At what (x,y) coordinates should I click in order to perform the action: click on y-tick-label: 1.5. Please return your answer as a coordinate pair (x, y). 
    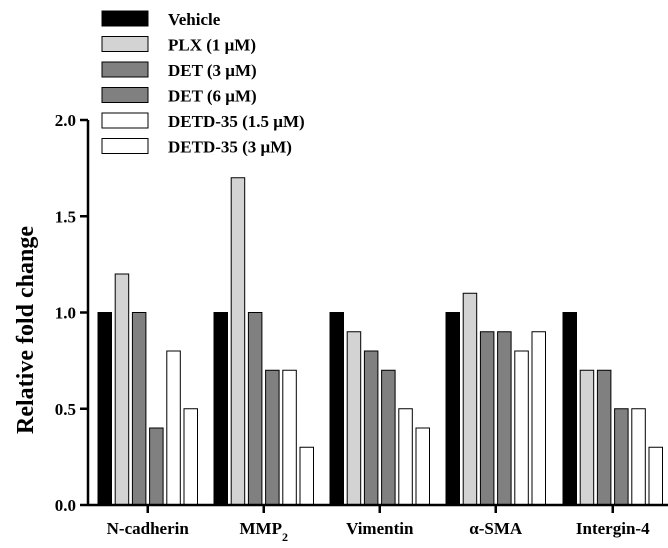
    Looking at the image, I should click on (65, 216).